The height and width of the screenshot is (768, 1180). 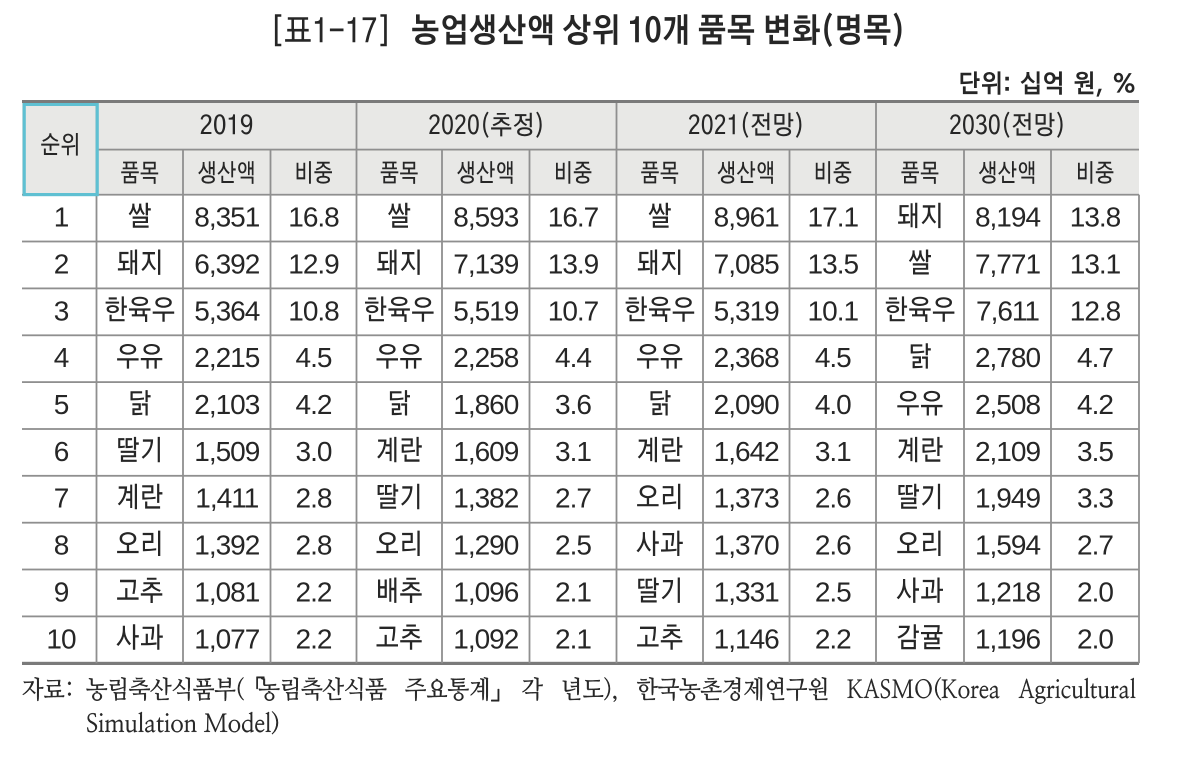 What do you see at coordinates (61, 638) in the screenshot?
I see `svg-text: 10` at bounding box center [61, 638].